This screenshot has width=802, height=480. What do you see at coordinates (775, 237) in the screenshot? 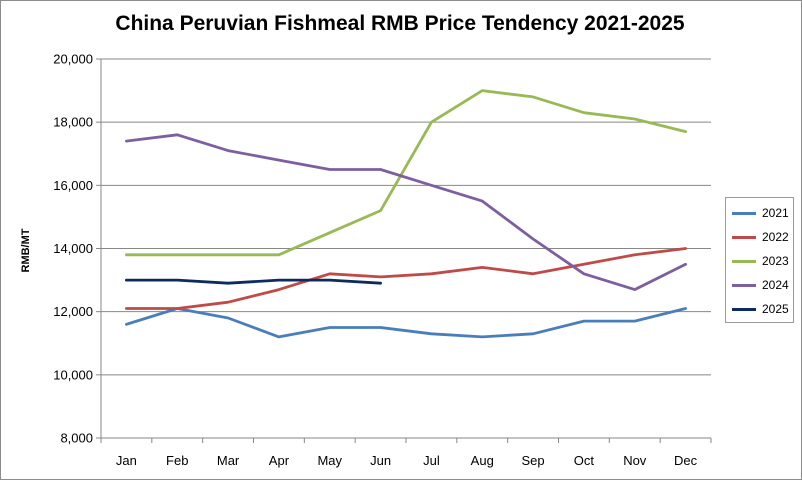
I see `legend-label: 2022` at bounding box center [775, 237].